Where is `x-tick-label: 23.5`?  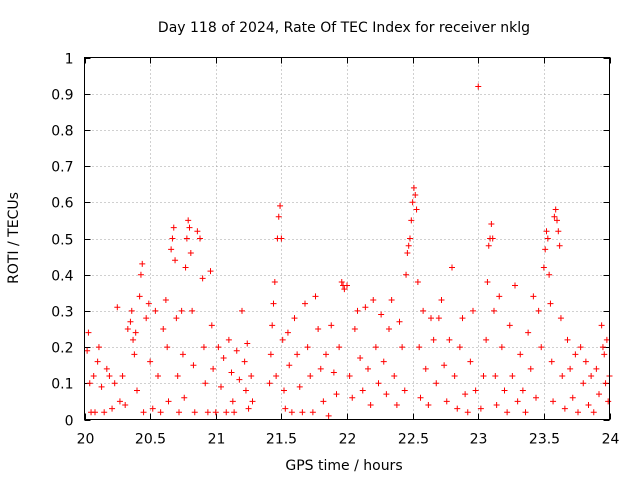
x-tick-label: 23.5 is located at coordinates (544, 440).